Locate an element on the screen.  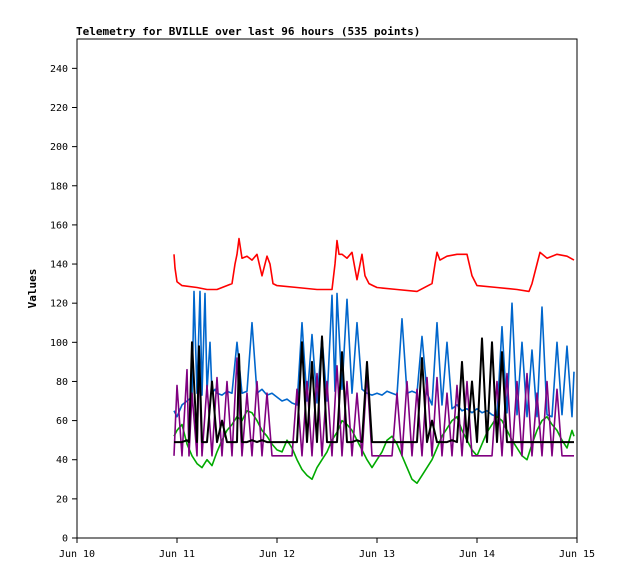
x-axis: Jun 10 Jun 11 Jun 12 Jun 13 Jun 14 Jun 15 is located at coordinates (327, 549).